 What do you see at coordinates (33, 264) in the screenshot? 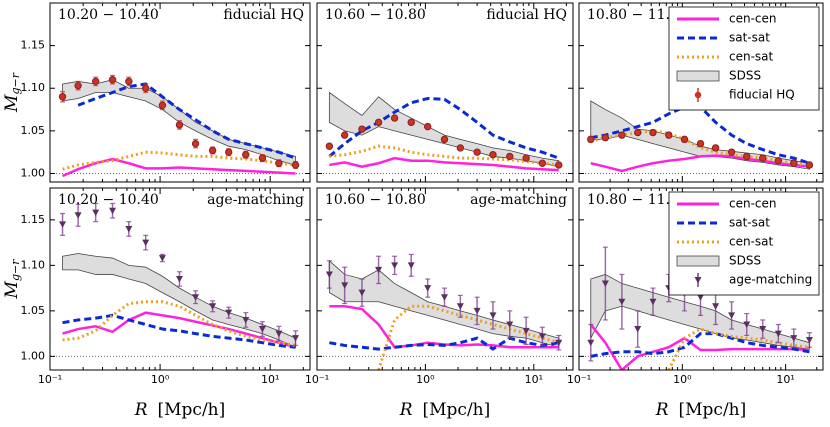
I see `y-tick-label: 1.10` at bounding box center [33, 264].